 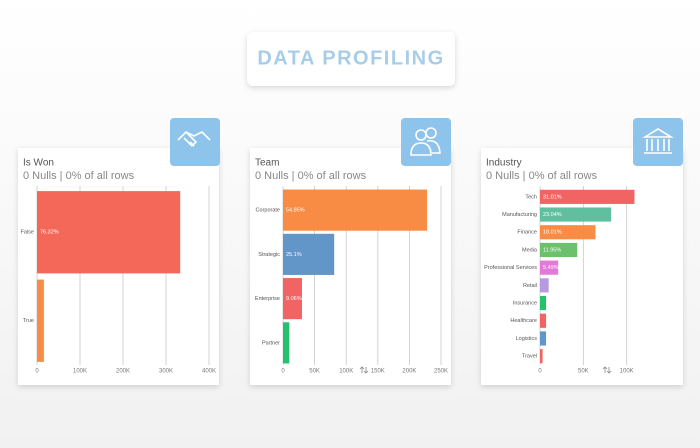 What do you see at coordinates (294, 255) in the screenshot?
I see `share-label: 25.1%` at bounding box center [294, 255].